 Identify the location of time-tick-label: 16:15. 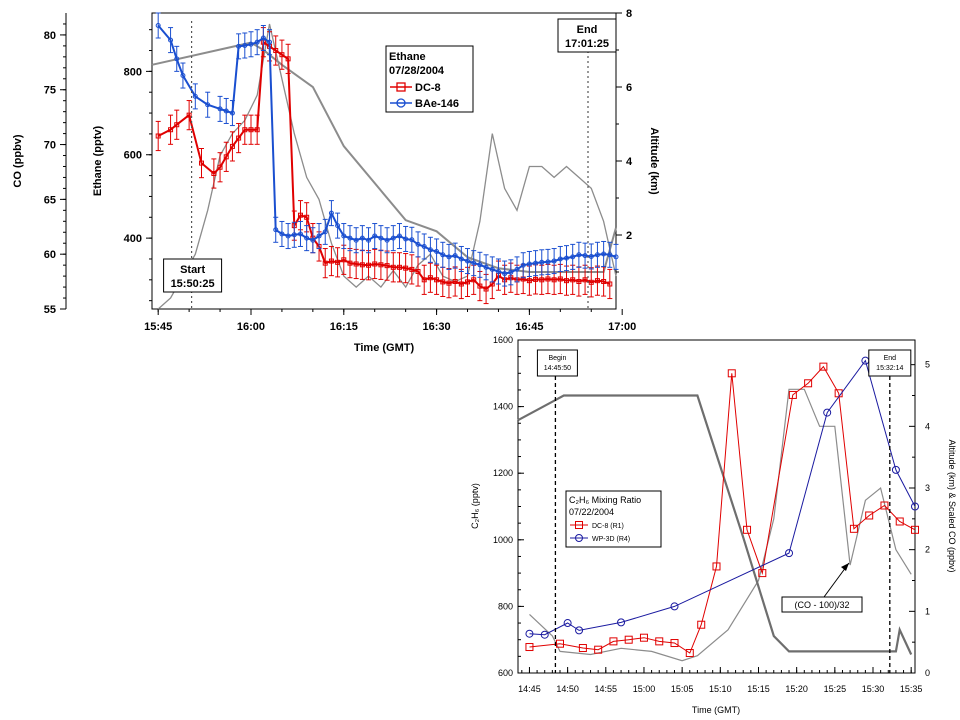
(344, 327).